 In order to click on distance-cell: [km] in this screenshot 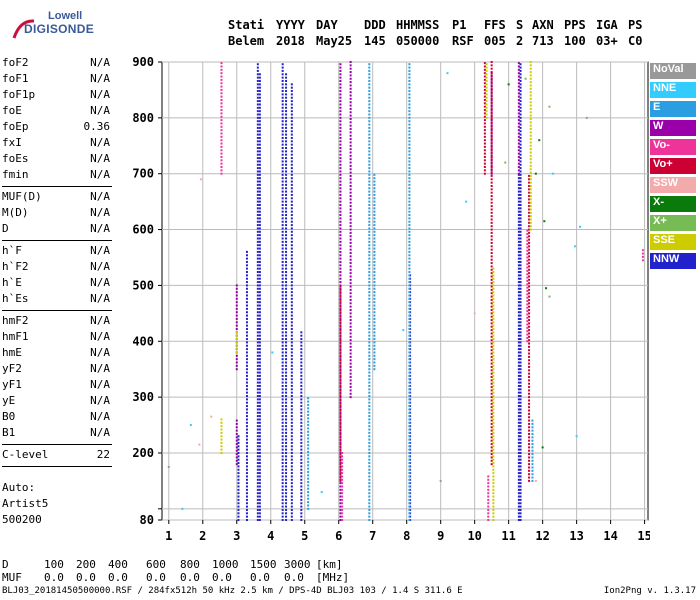, I will do `click(329, 564)`.